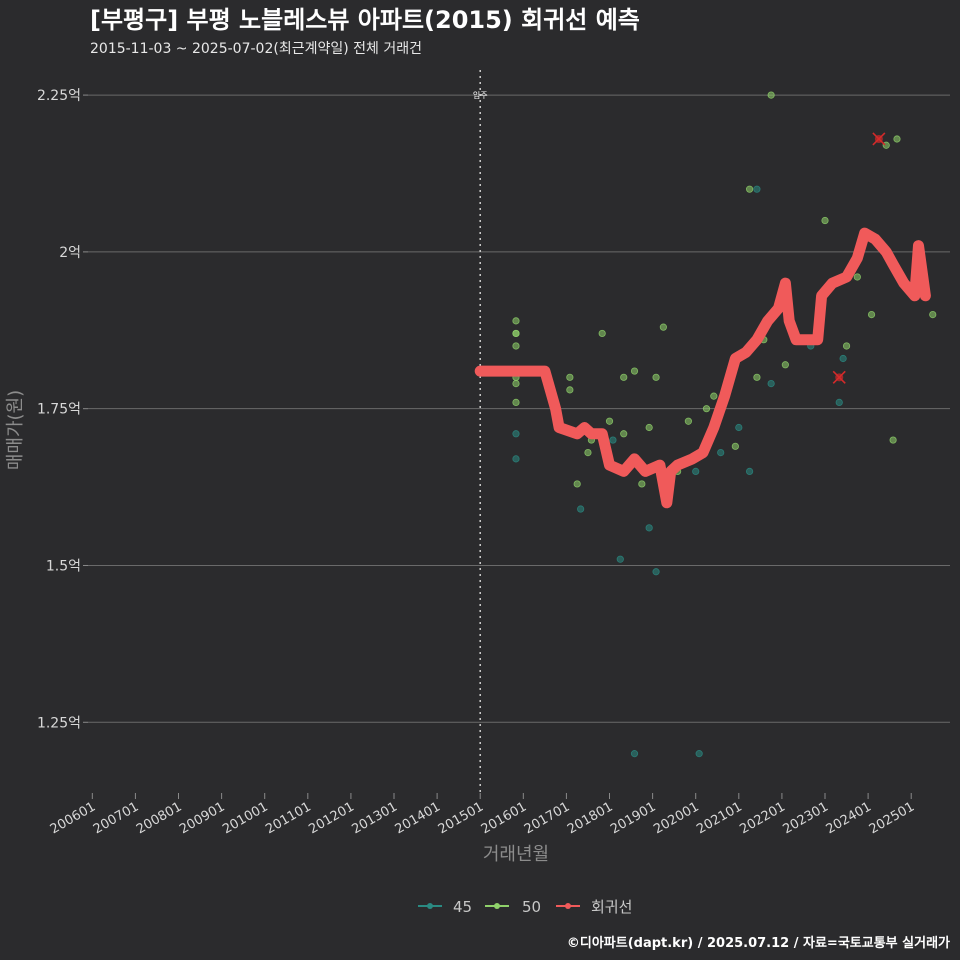 The height and width of the screenshot is (960, 960). I want to click on y-axis-label: 매매가(원), so click(15, 430).